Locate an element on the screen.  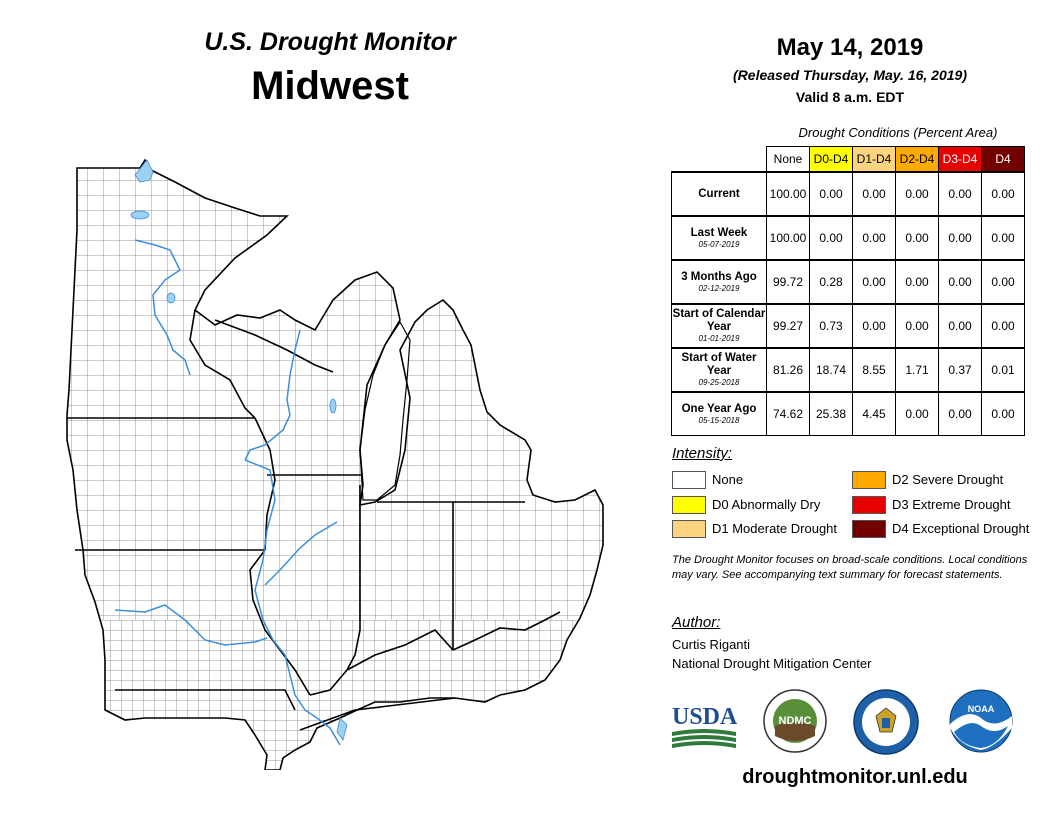
row-label: Current is located at coordinates (719, 194).